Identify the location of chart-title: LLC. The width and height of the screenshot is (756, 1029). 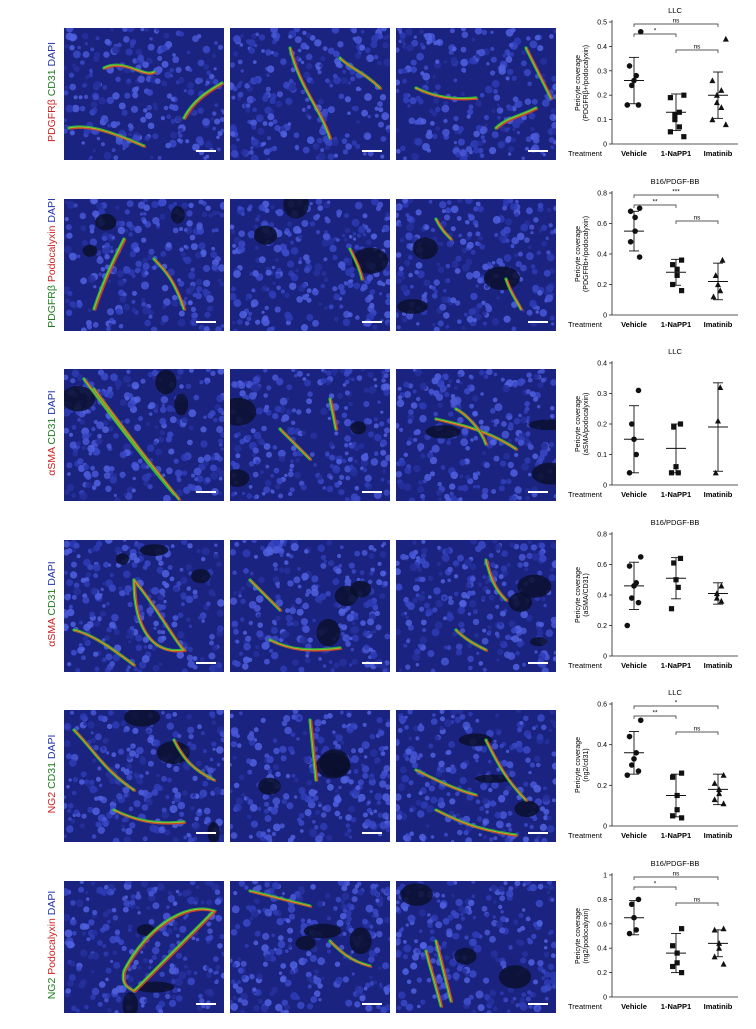
(675, 351).